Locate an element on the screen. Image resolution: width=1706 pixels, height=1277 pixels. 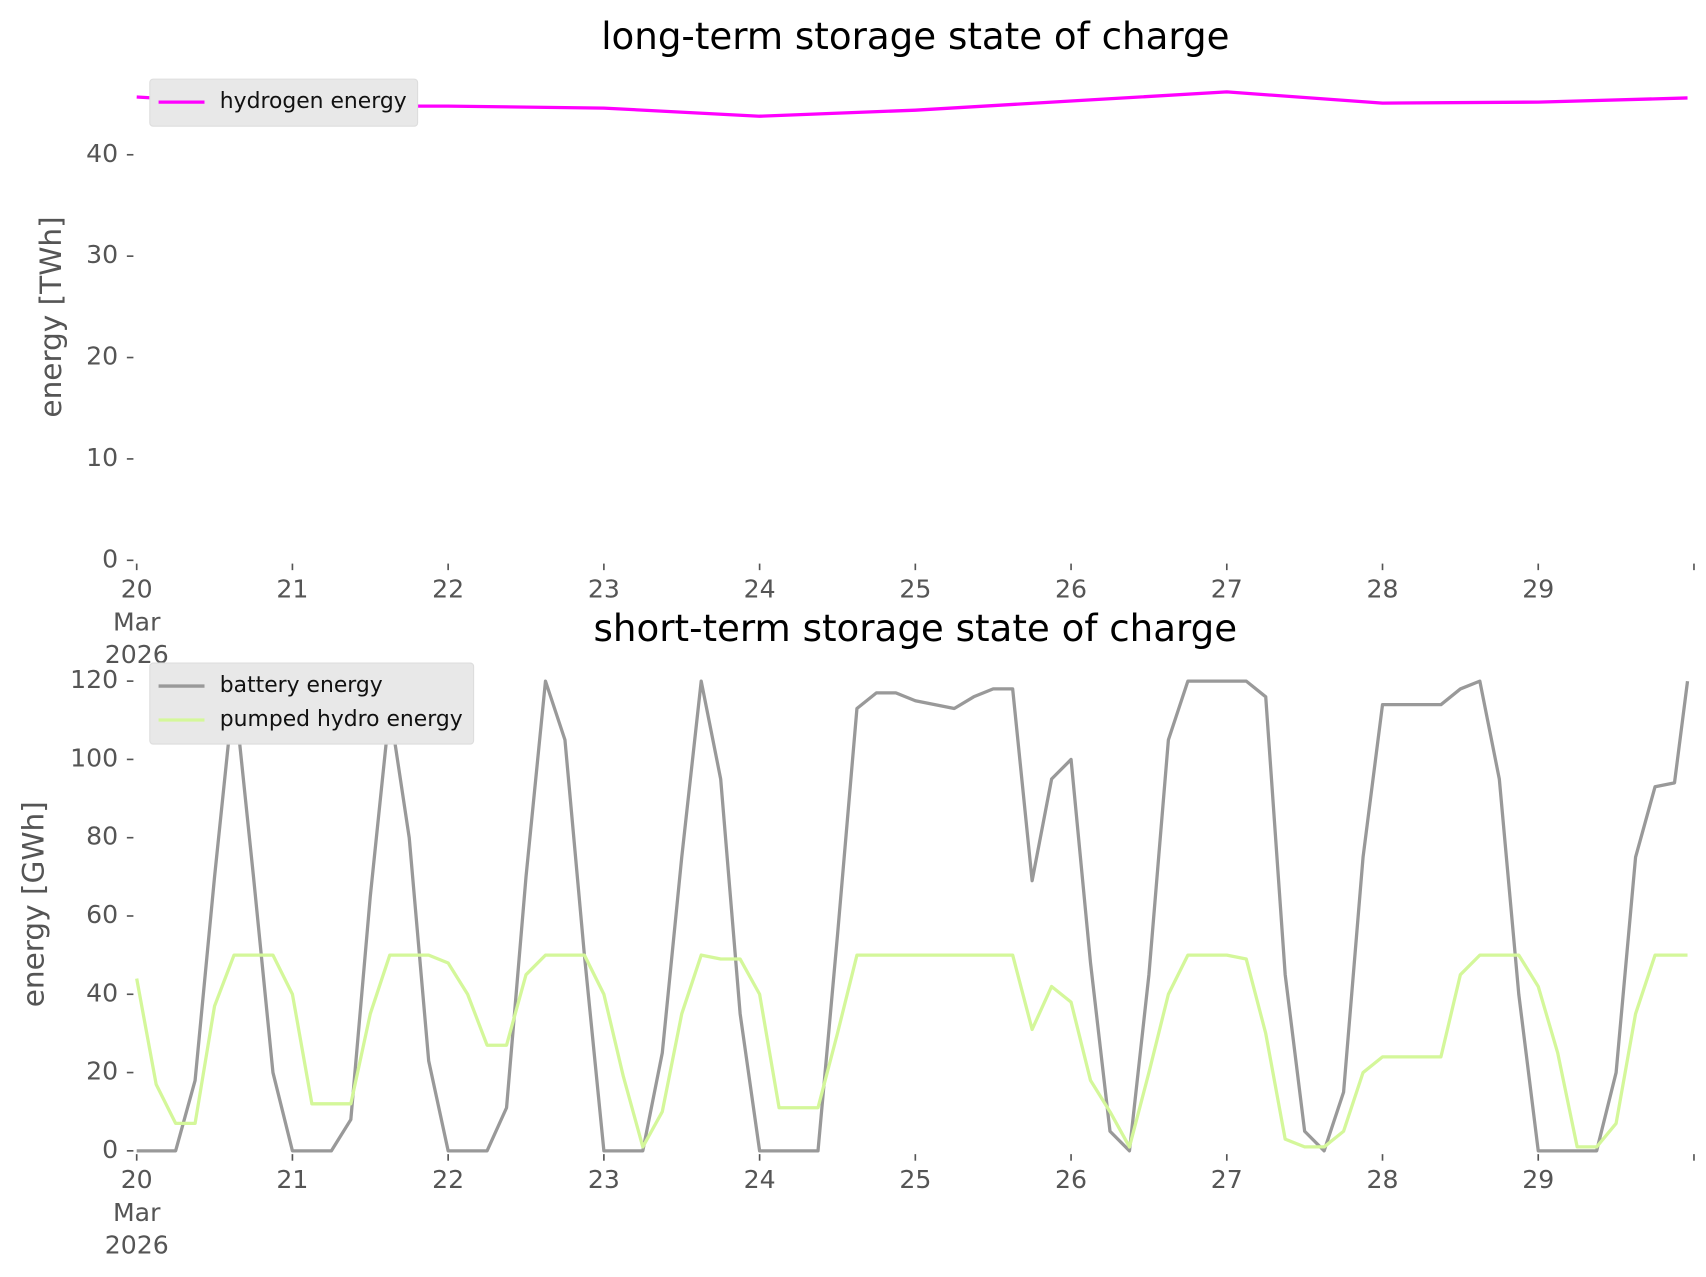
legend-label: pumped hydro energy is located at coordinates (341, 719).